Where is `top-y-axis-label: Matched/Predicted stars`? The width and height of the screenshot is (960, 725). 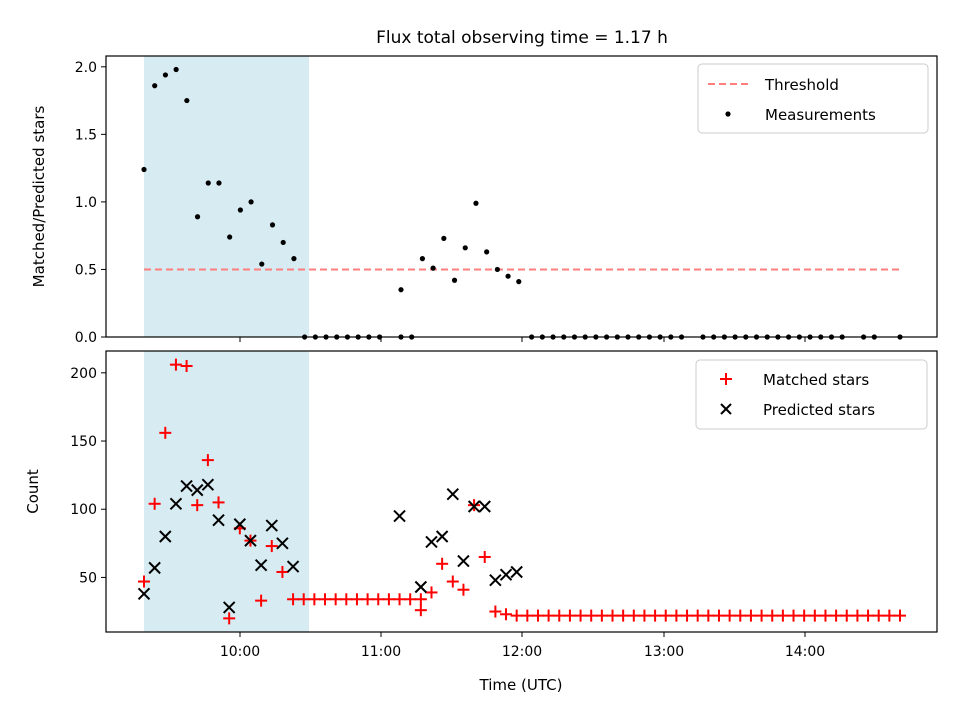 top-y-axis-label: Matched/Predicted stars is located at coordinates (39, 197).